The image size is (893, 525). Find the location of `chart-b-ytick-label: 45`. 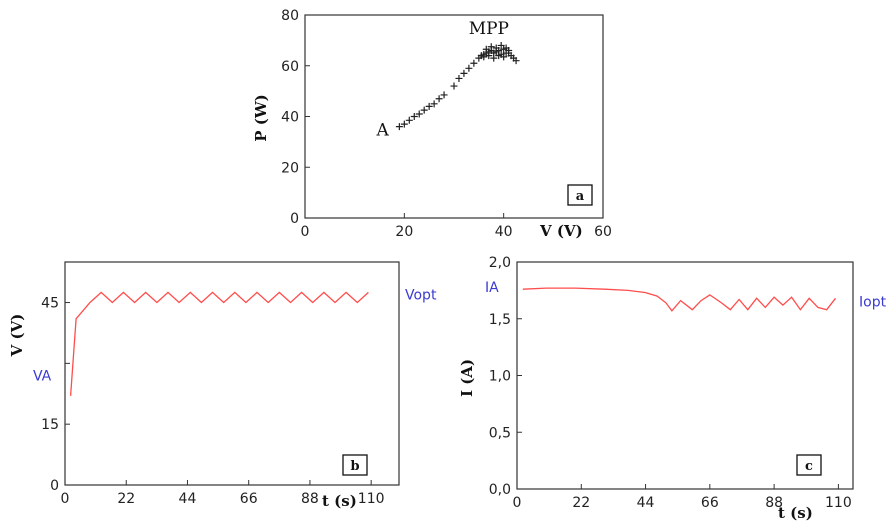

chart-b-ytick-label: 45 is located at coordinates (50, 304).